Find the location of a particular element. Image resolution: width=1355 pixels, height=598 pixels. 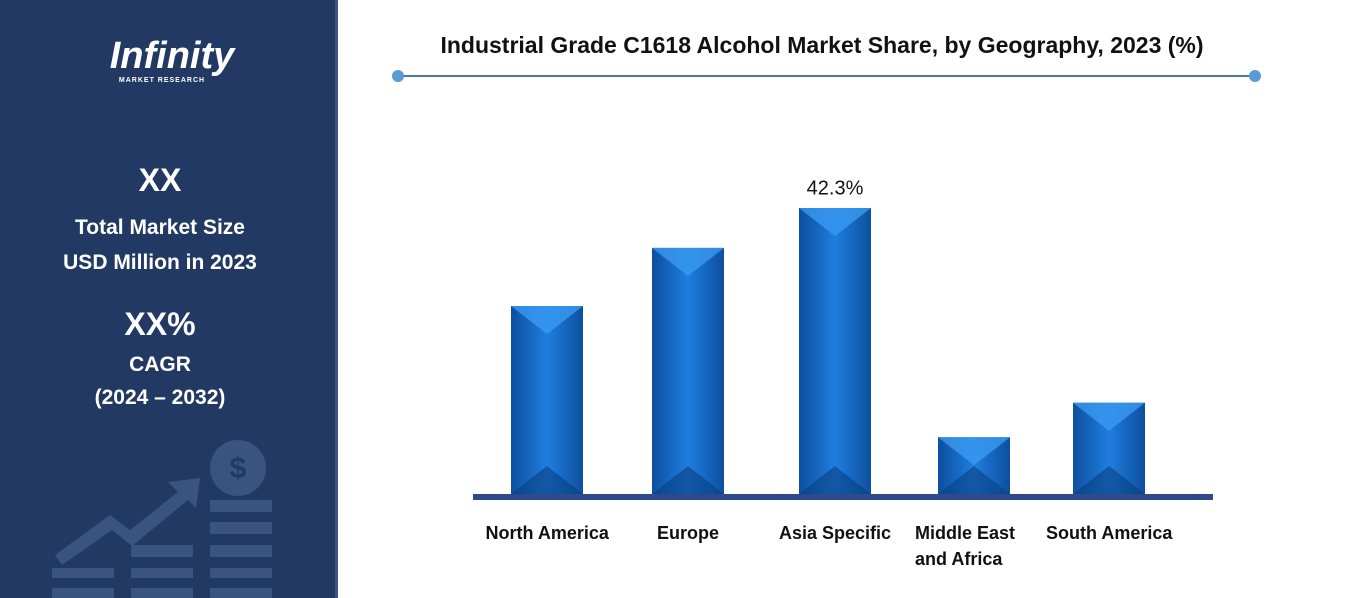

x-tick-label: North America is located at coordinates (547, 533).